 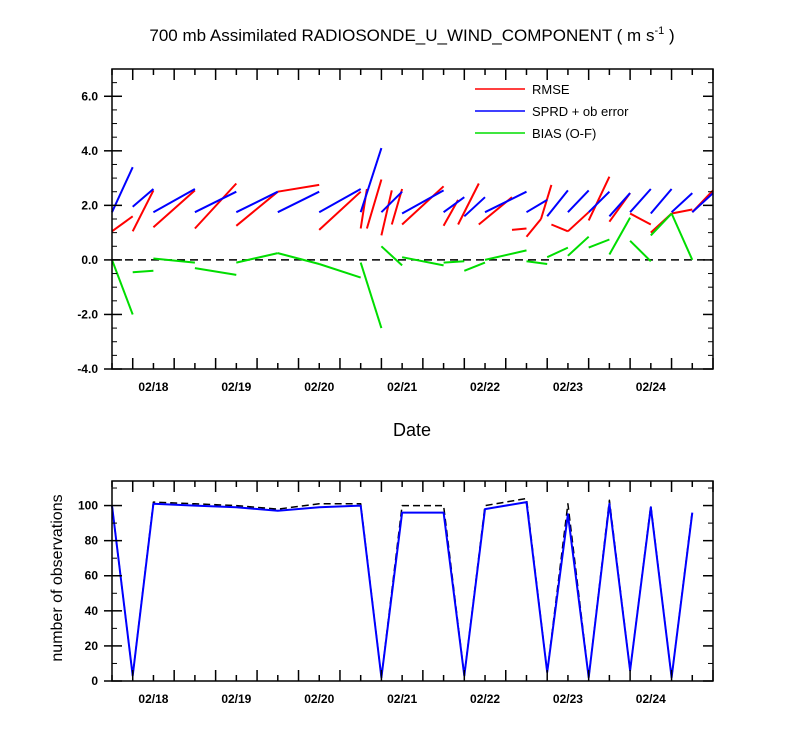 I want to click on top-x-tick-label: 02/19, so click(x=236, y=387).